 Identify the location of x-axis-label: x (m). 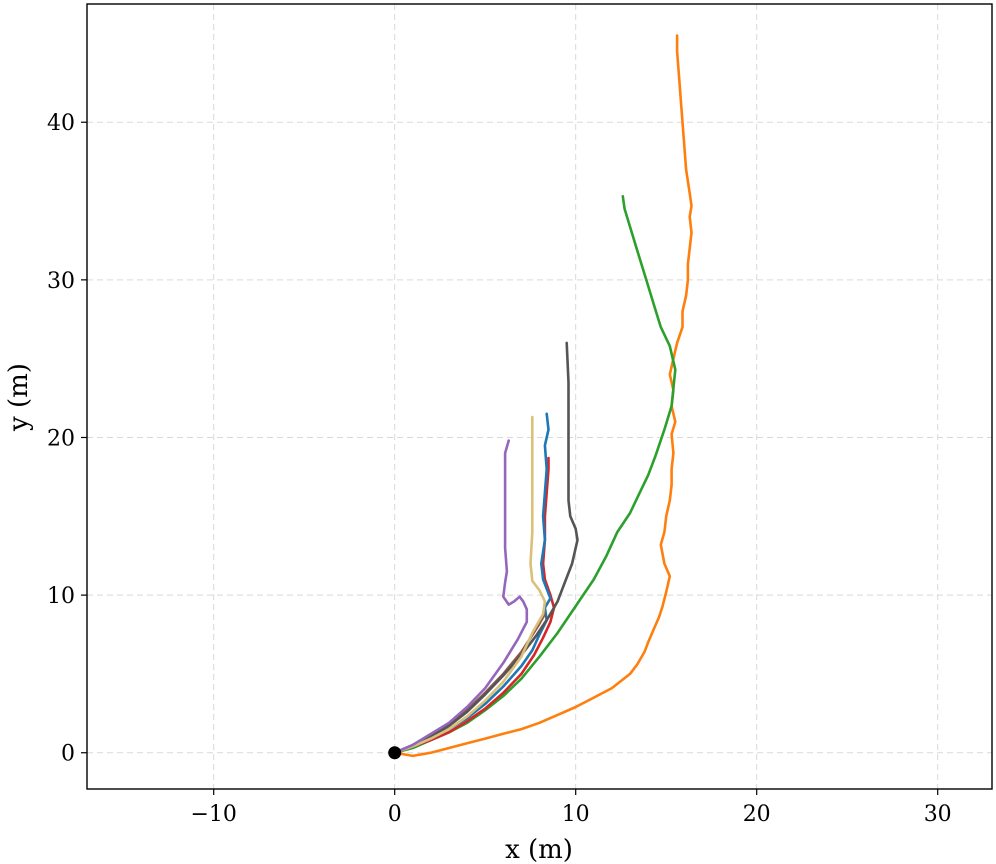
(539, 849).